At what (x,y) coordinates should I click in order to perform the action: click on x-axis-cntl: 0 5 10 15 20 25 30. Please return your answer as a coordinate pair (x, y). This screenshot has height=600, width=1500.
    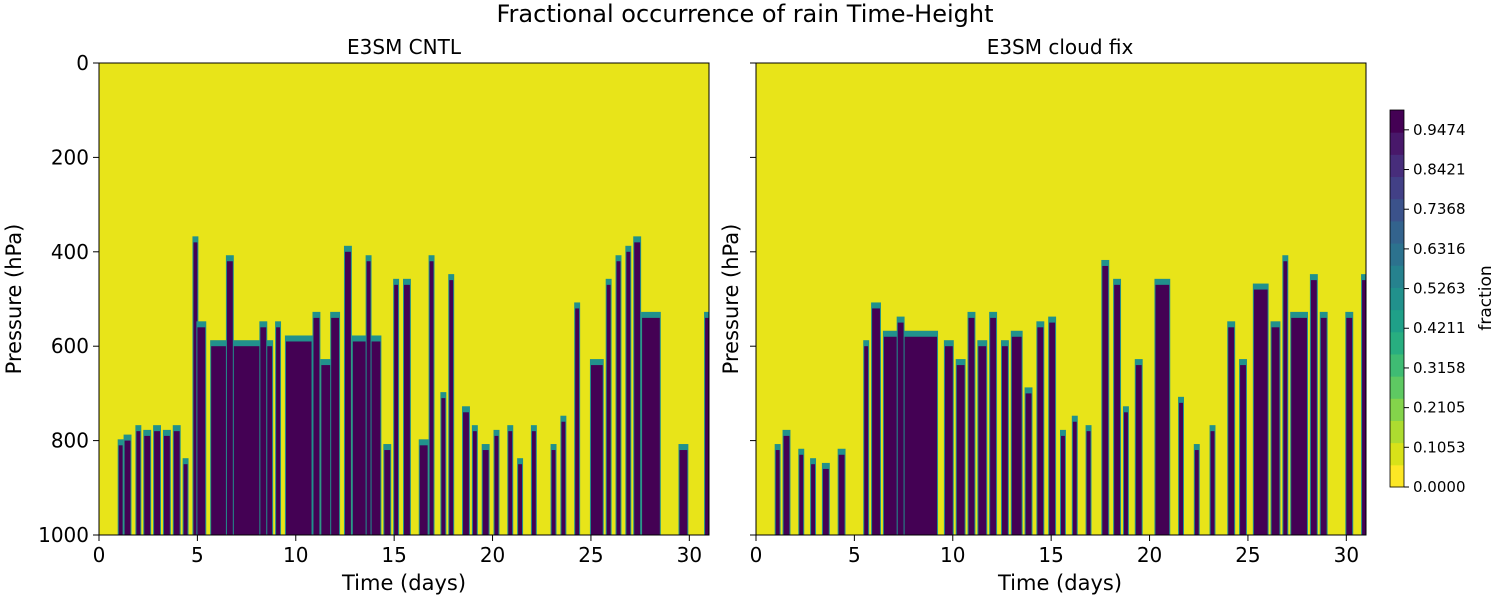
    Looking at the image, I should click on (397, 551).